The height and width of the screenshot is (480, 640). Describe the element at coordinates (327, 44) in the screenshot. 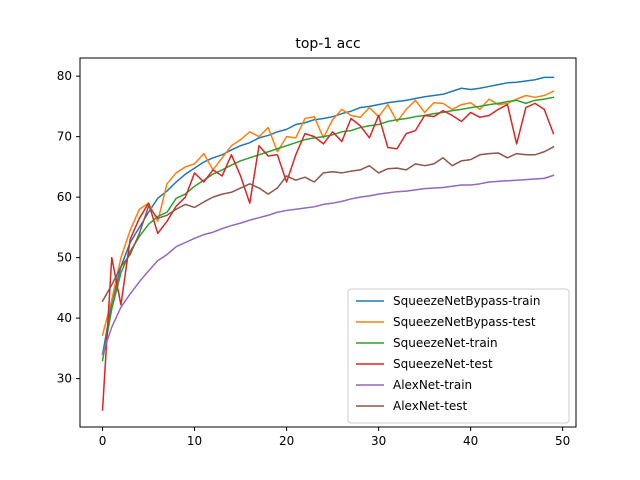

I see `chart-title: top-1 acc` at that location.